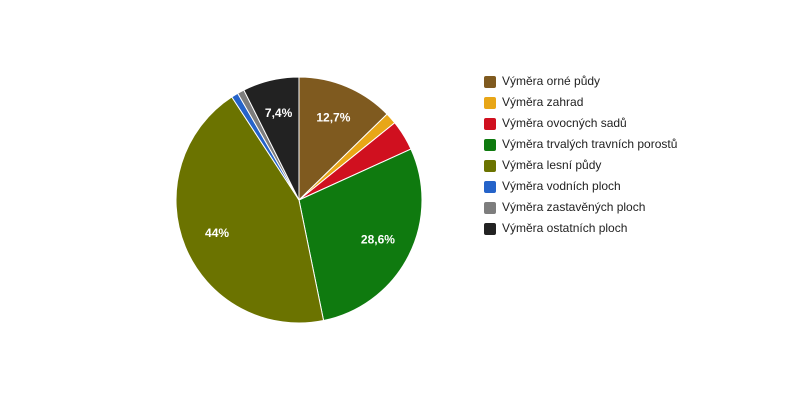 The width and height of the screenshot is (800, 400). Describe the element at coordinates (573, 207) in the screenshot. I see `legend-label: Výměra zastavěných ploch` at that location.